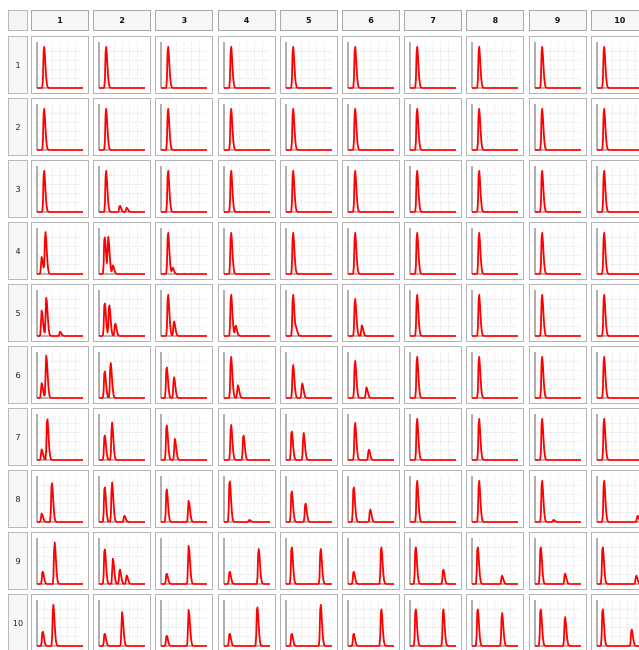  Describe the element at coordinates (18, 499) in the screenshot. I see `row-header-8: 8` at that location.